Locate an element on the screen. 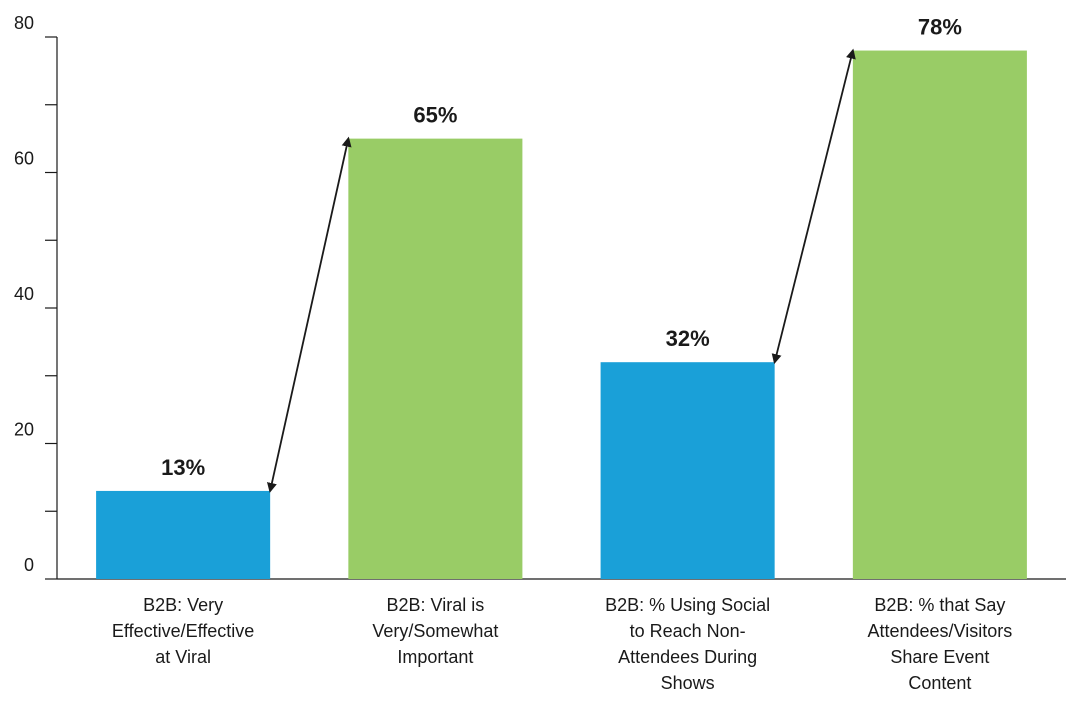 This screenshot has width=1070, height=706. x-tick-label-line: B2B: Viral is is located at coordinates (436, 605).